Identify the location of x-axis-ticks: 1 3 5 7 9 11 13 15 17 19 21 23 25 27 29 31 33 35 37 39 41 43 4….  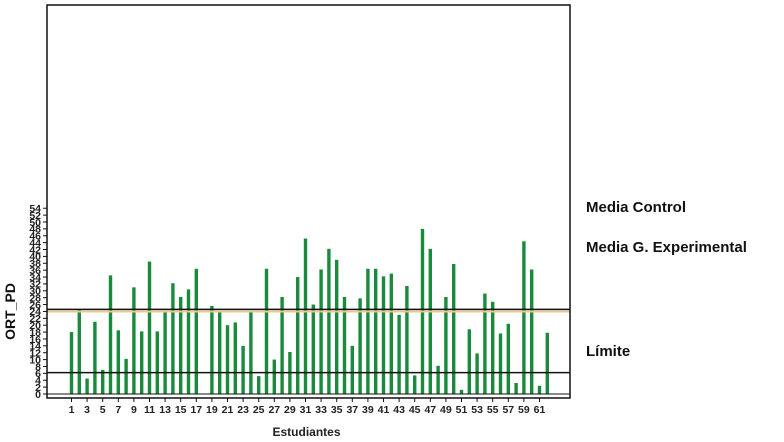
(307, 407).